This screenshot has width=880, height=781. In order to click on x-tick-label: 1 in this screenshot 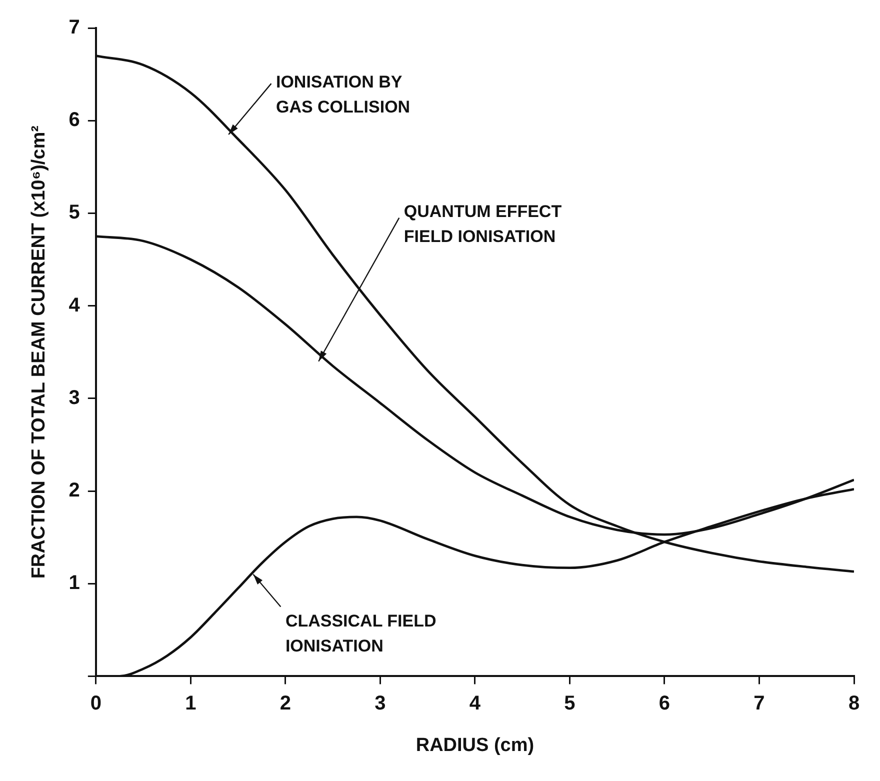, I will do `click(190, 703)`.